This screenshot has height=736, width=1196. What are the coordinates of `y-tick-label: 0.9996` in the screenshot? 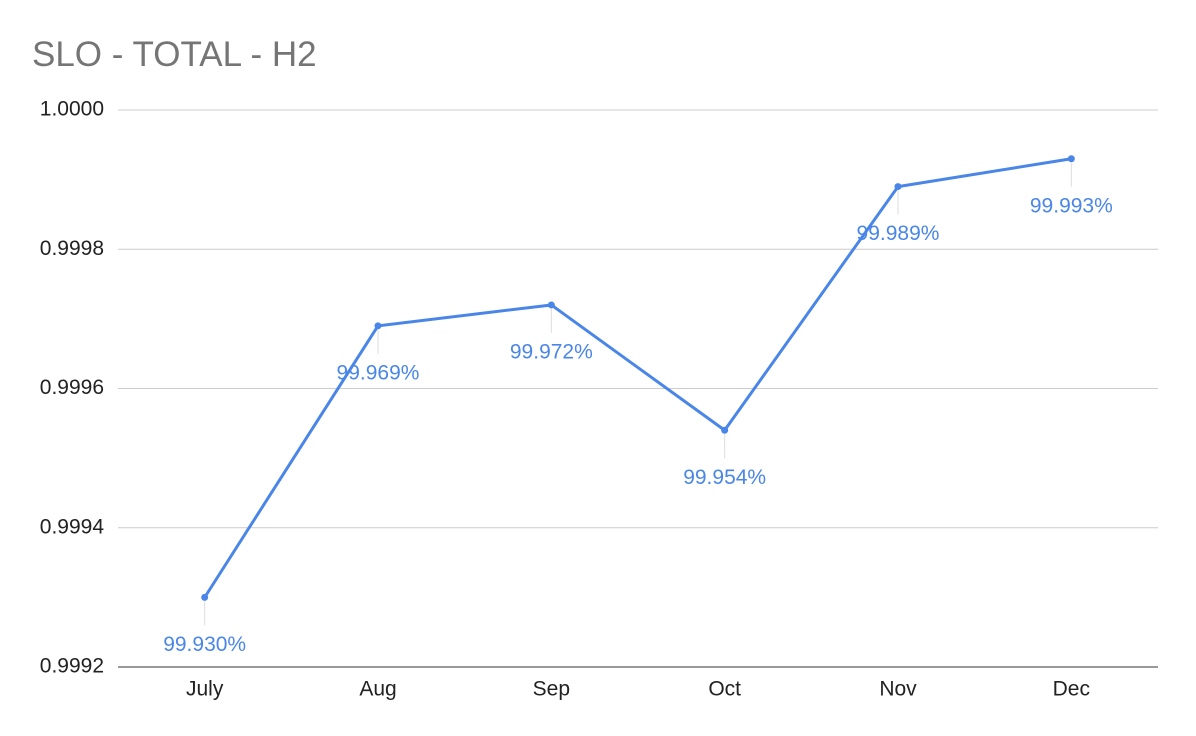 It's located at (72, 387).